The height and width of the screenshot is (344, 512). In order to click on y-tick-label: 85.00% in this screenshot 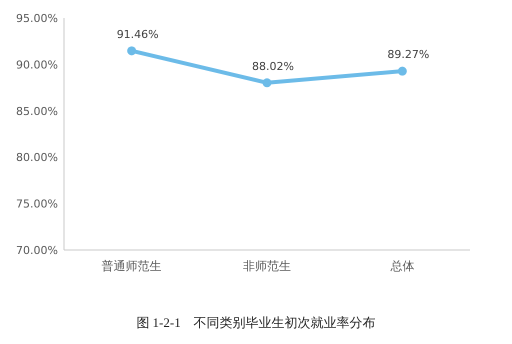, I will do `click(37, 111)`.